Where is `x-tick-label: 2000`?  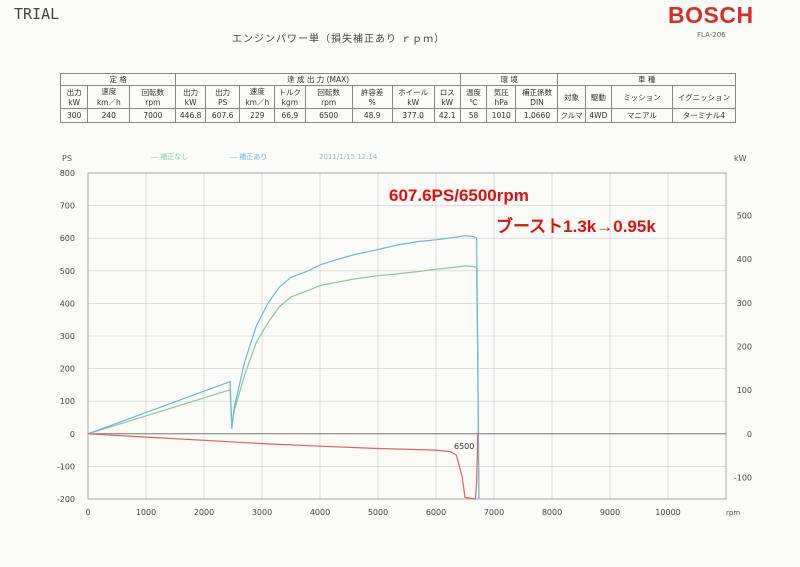
x-tick-label: 2000 is located at coordinates (204, 512).